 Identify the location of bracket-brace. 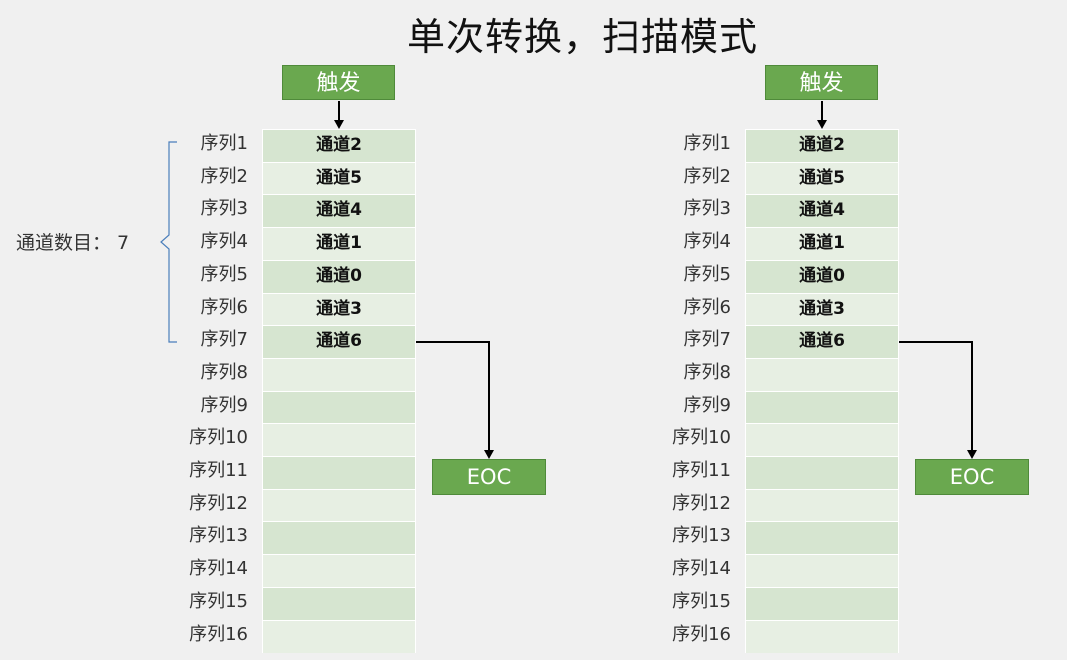
(168, 242).